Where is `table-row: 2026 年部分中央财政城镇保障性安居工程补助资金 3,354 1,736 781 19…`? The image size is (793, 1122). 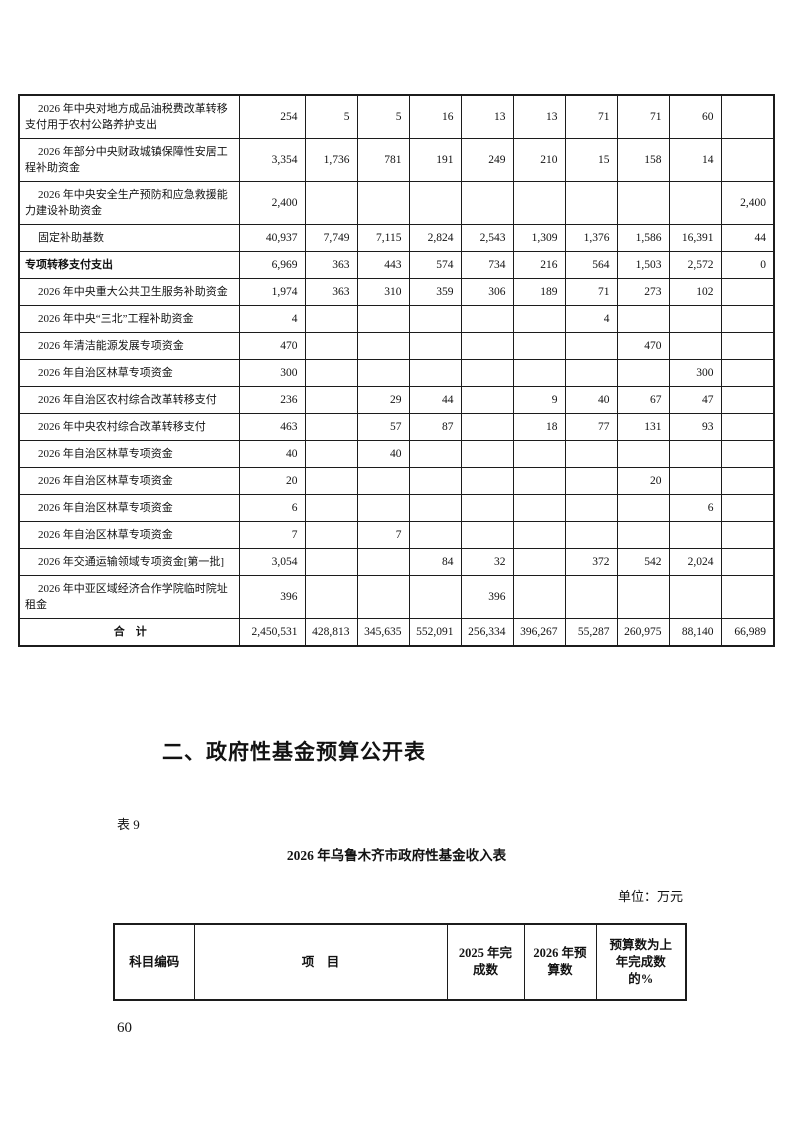
table-row: 2026 年部分中央财政城镇保障性安居工程补助资金 3,354 1,736 781 19… is located at coordinates (396, 160).